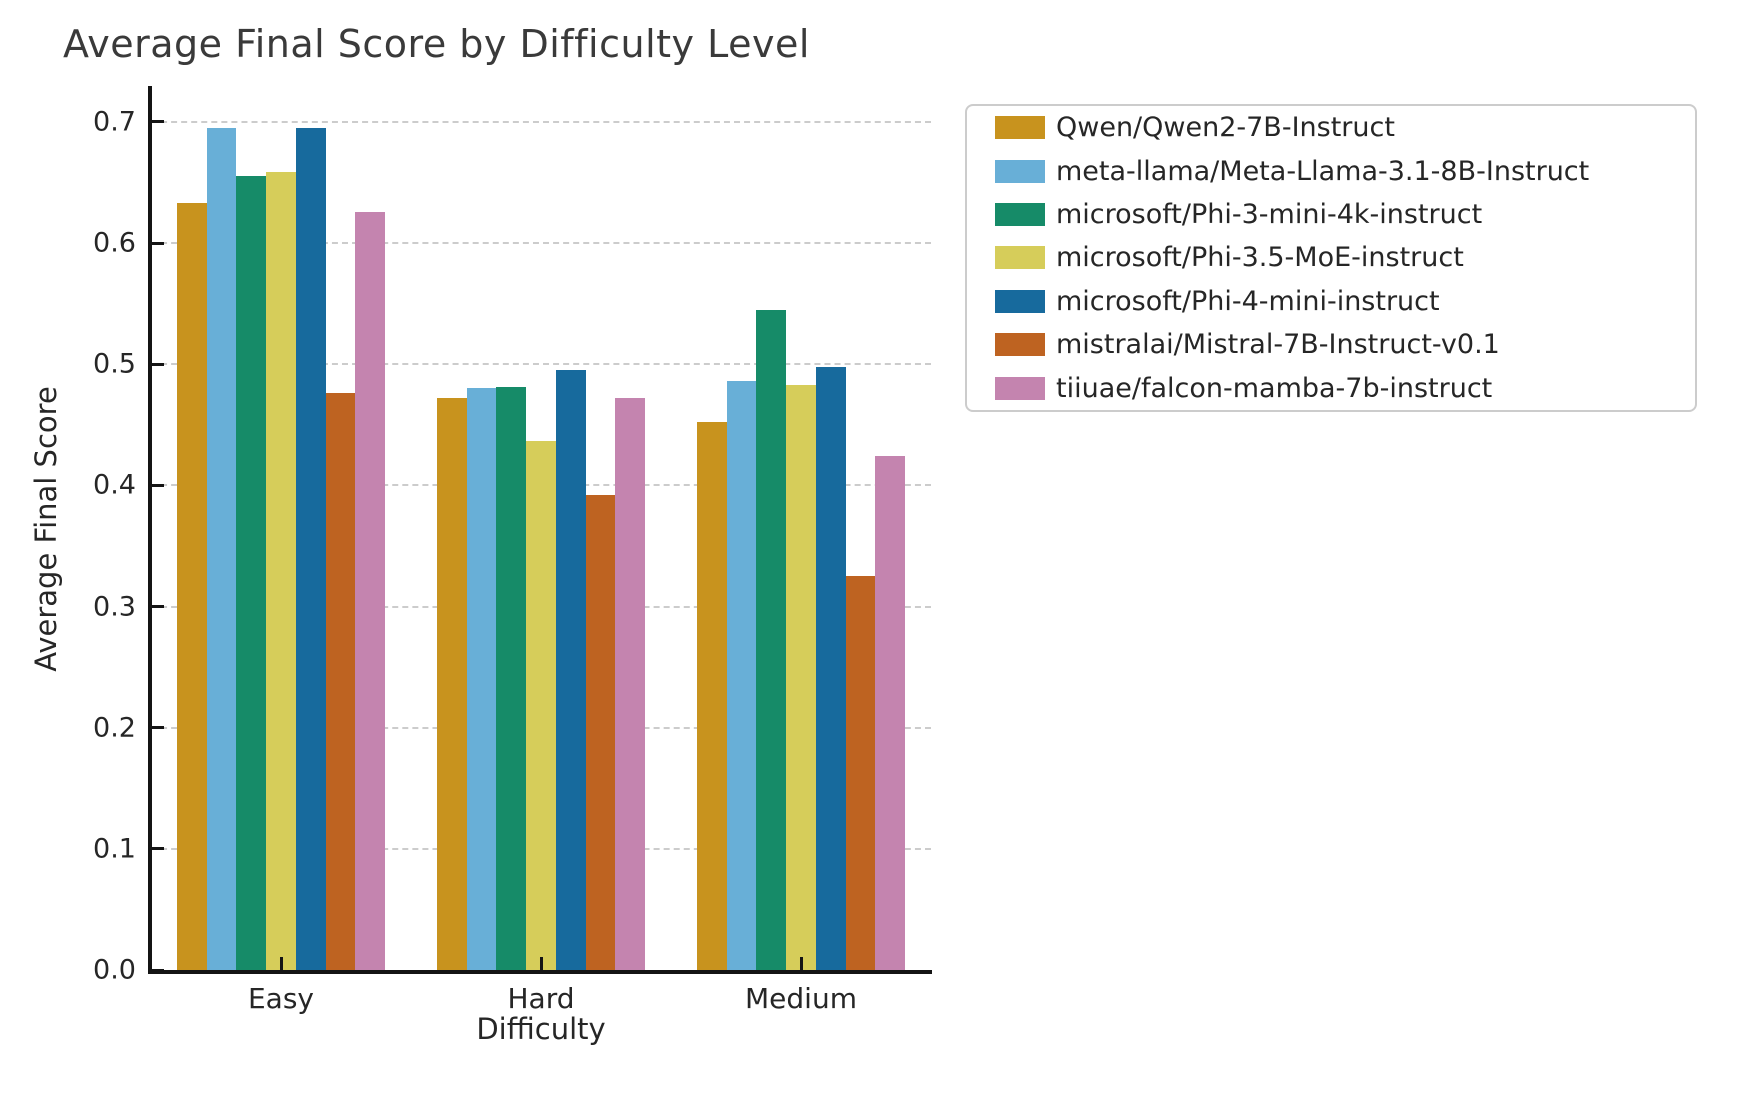  What do you see at coordinates (1260, 258) in the screenshot?
I see `legend-label: microsoft/Phi-3.5-MoE-instruct` at bounding box center [1260, 258].